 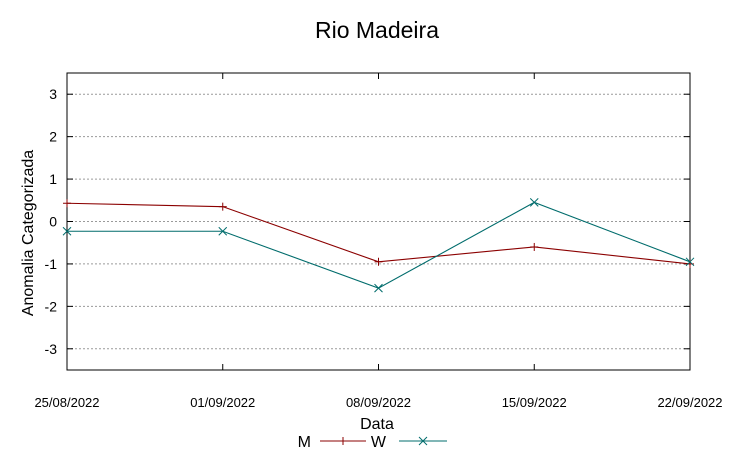 I want to click on y-tick-label: 3, so click(x=53, y=94).